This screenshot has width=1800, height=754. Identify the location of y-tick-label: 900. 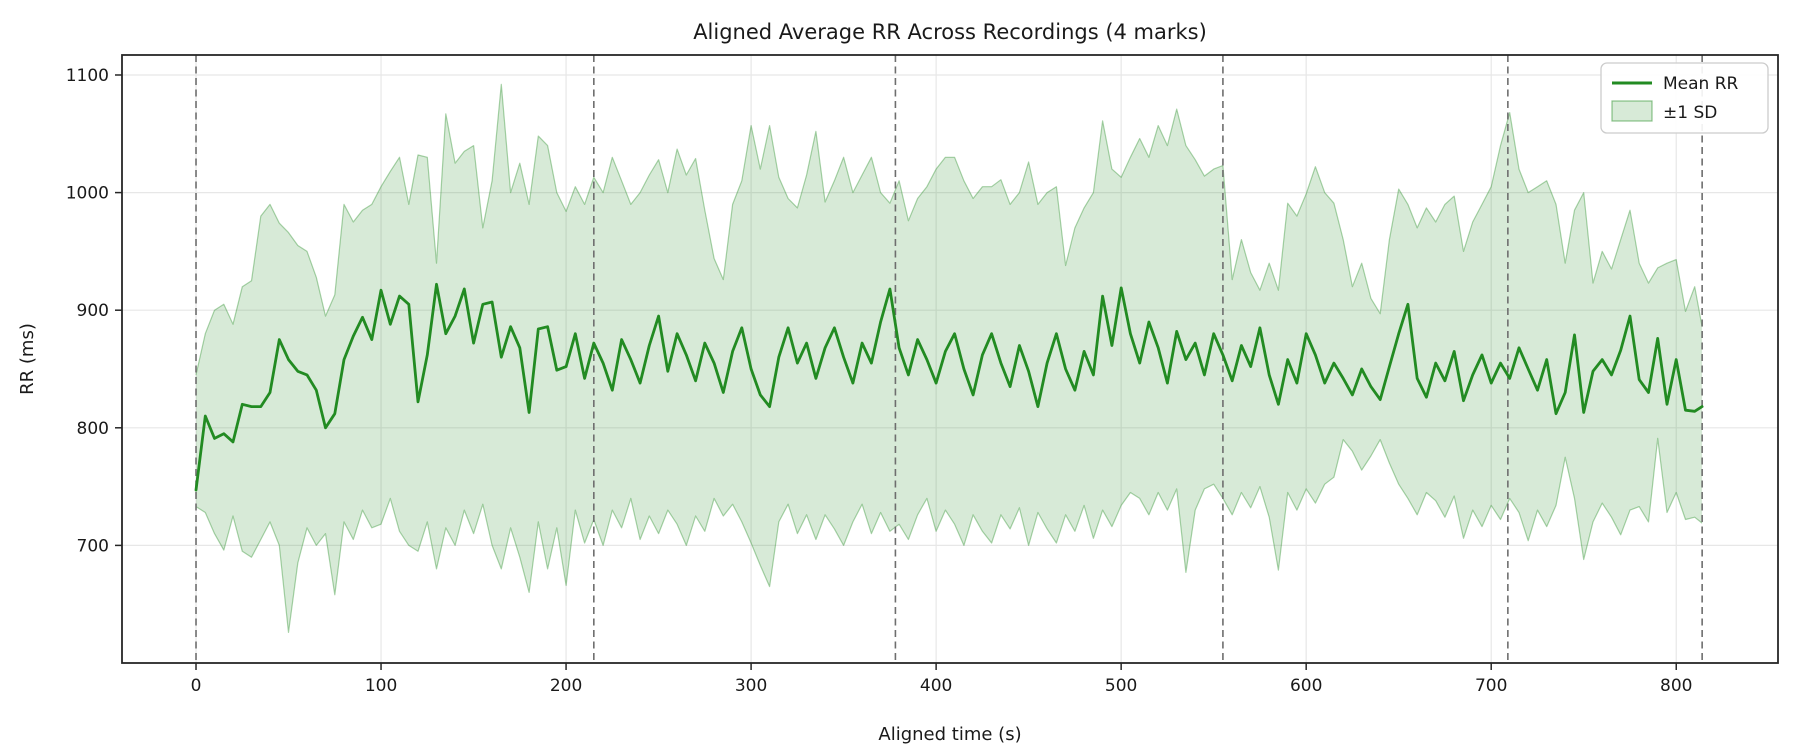
(93, 311).